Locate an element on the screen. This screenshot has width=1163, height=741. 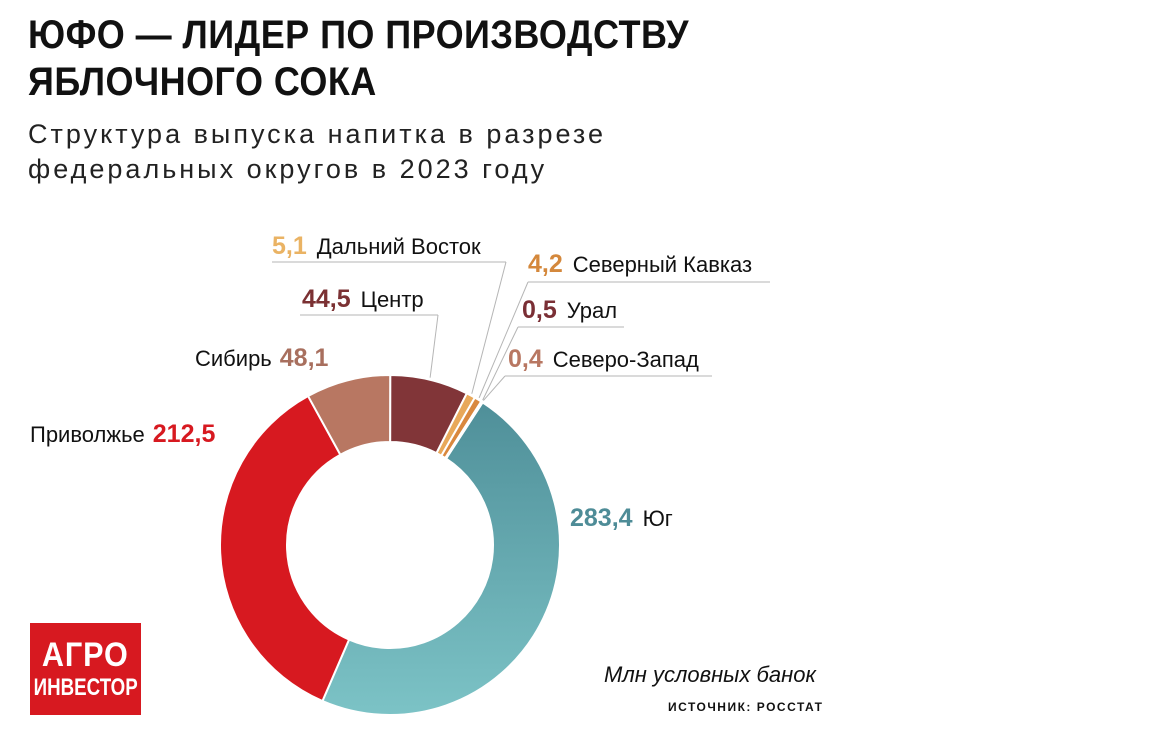
data-label-7: 0,4 is located at coordinates (525, 359).